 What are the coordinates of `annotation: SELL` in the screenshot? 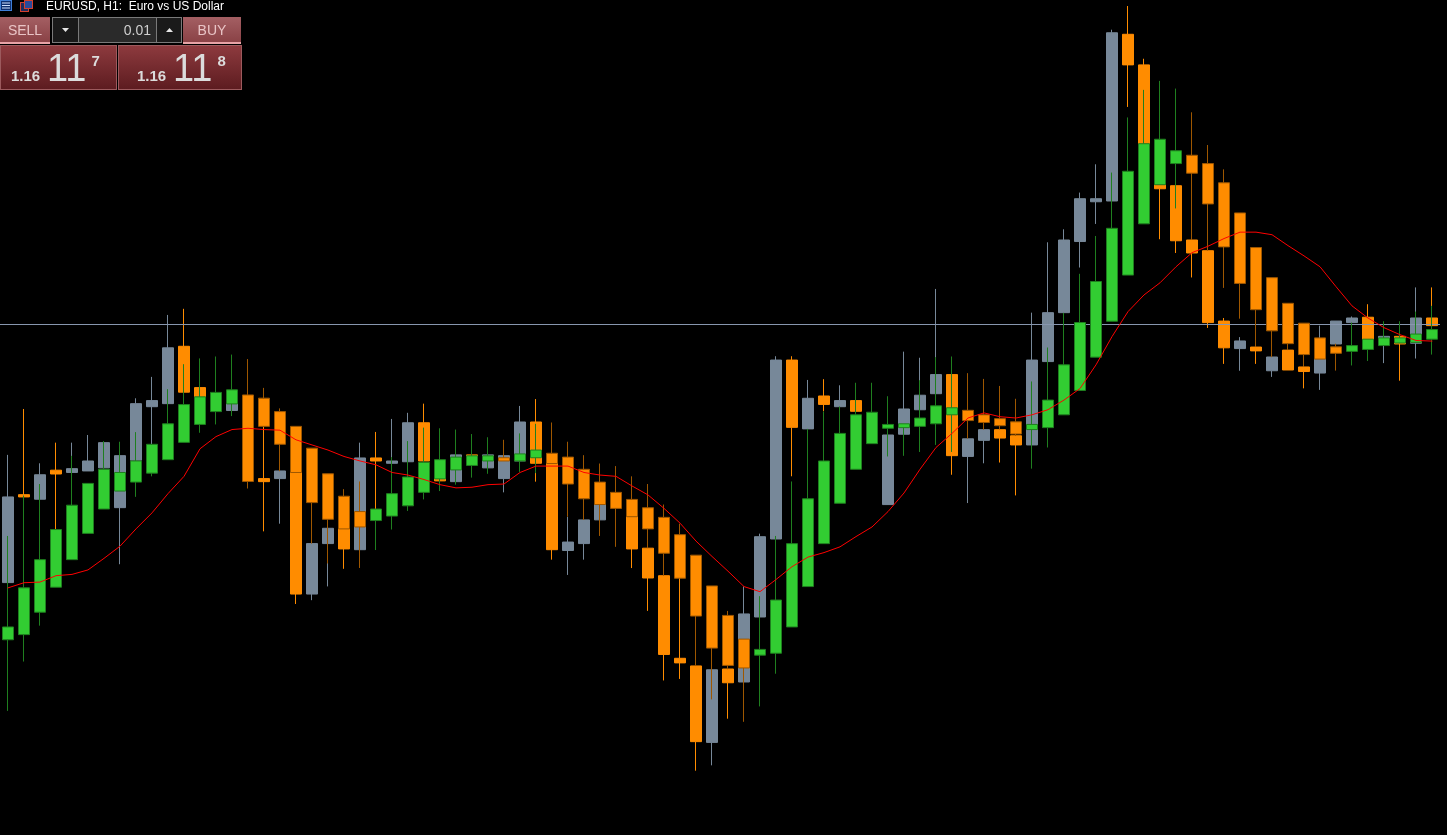 It's located at (25, 29).